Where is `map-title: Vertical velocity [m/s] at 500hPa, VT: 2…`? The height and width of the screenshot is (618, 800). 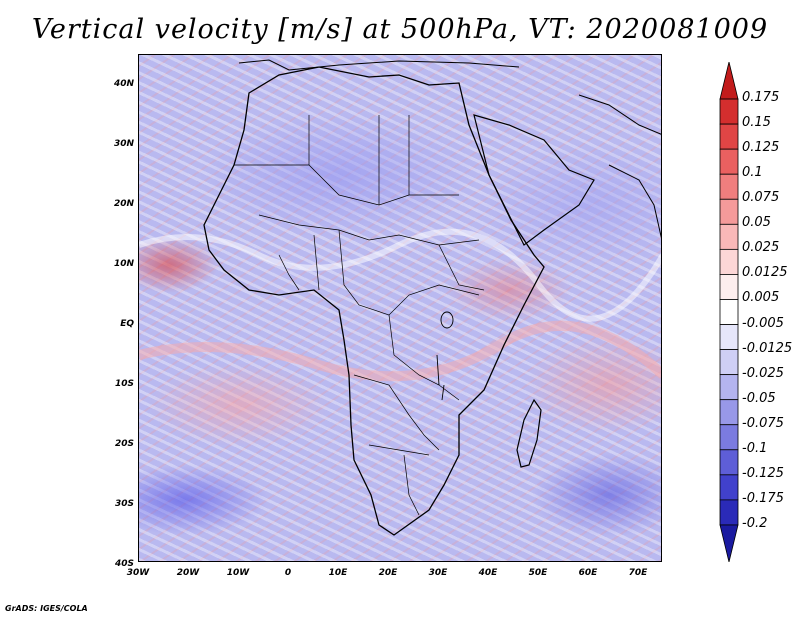
map-title: Vertical velocity [m/s] at 500hPa, VT: 2… is located at coordinates (400, 29).